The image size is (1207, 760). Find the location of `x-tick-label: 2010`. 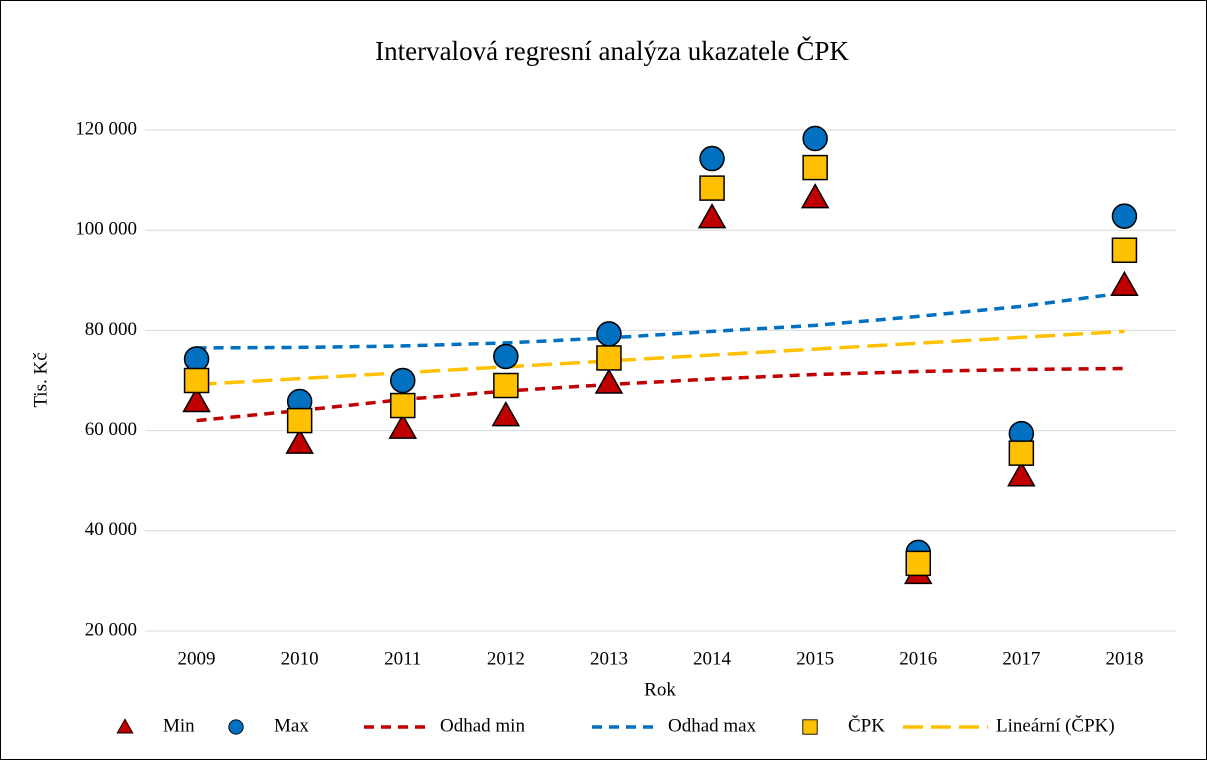

x-tick-label: 2010 is located at coordinates (300, 658).